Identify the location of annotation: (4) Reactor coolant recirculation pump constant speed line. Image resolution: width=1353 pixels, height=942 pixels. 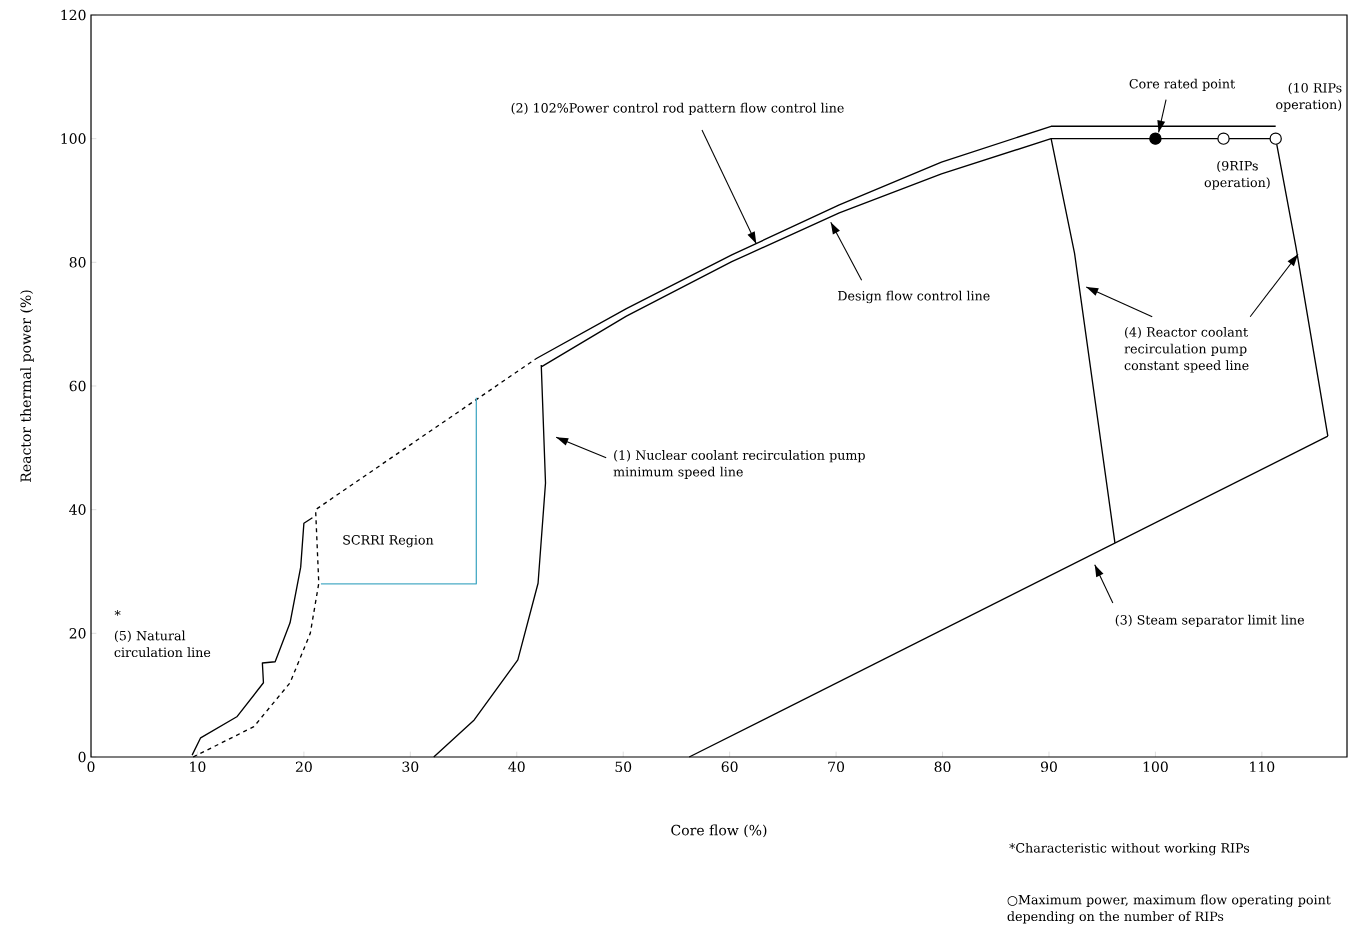
(1186, 350).